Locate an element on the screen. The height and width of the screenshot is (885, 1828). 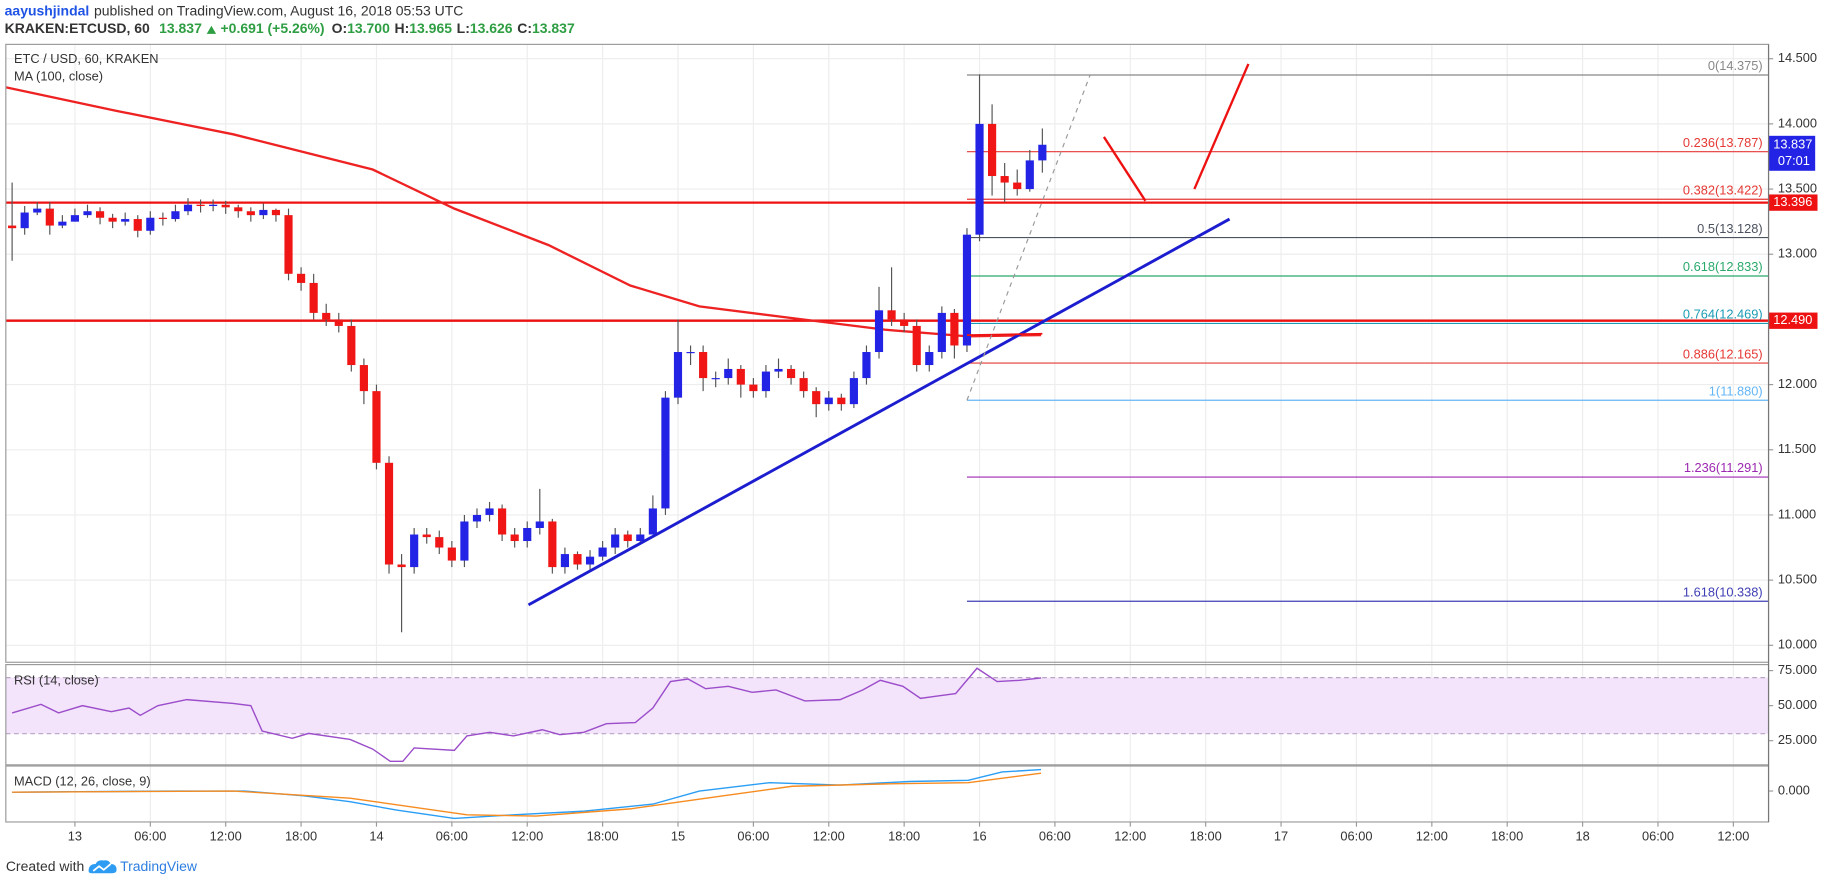
x-tick-label: 18 is located at coordinates (1582, 836).